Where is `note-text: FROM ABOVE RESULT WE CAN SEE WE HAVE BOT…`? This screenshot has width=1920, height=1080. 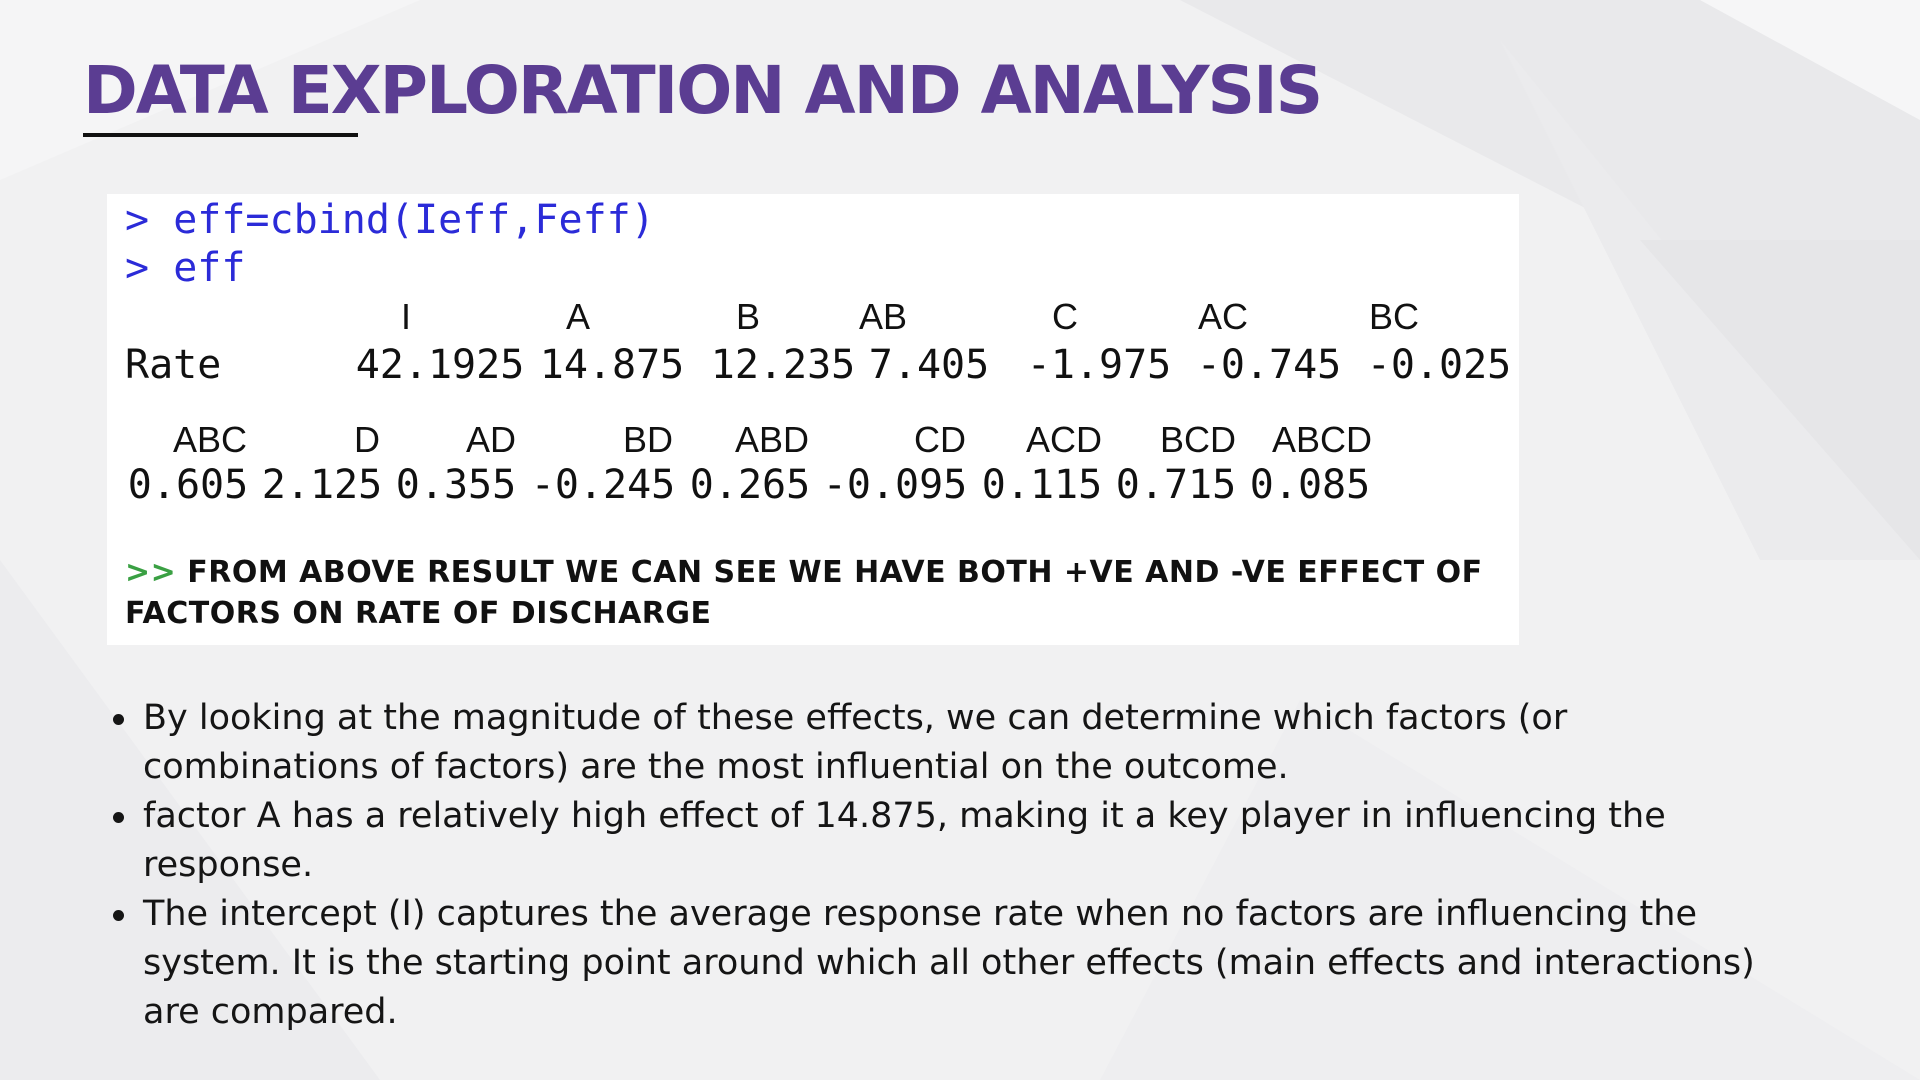
note-text: FROM ABOVE RESULT WE CAN SEE WE HAVE BOT… is located at coordinates (804, 593).